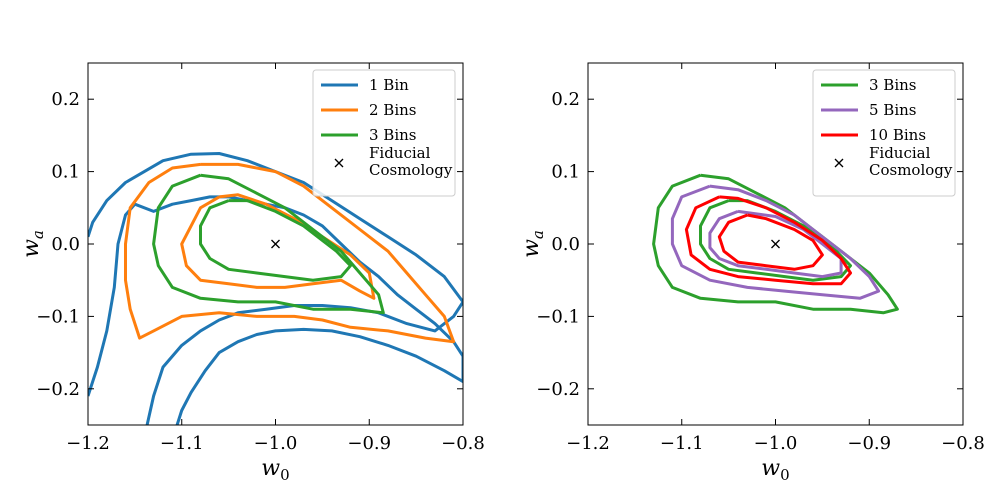 This screenshot has height=500, width=1000. I want to click on contour-3-bins-outer, so click(268, 244).